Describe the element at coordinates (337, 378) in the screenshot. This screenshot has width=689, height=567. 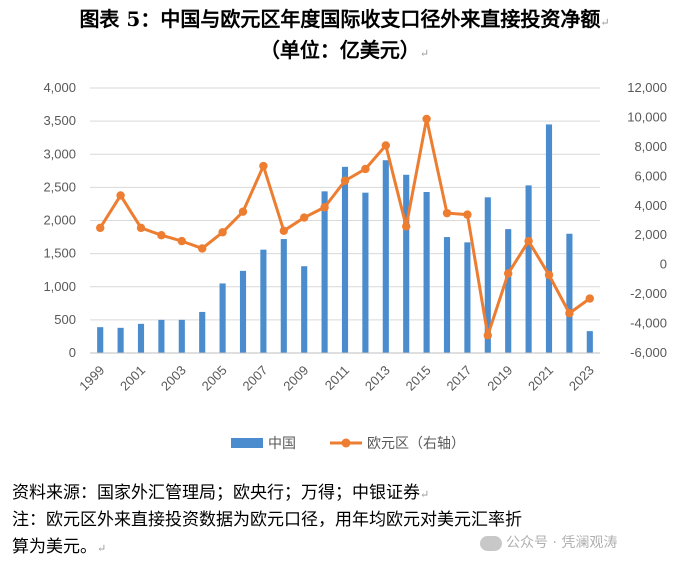
I see `x-tick-label: 2011` at that location.